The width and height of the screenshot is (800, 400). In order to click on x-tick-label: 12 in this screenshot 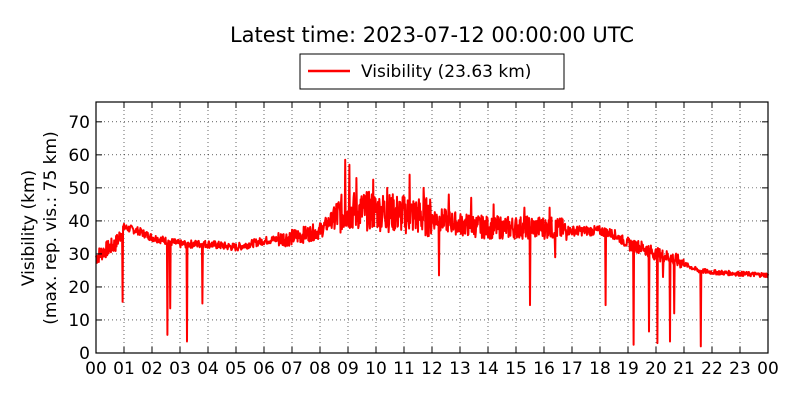, I will do `click(432, 369)`.